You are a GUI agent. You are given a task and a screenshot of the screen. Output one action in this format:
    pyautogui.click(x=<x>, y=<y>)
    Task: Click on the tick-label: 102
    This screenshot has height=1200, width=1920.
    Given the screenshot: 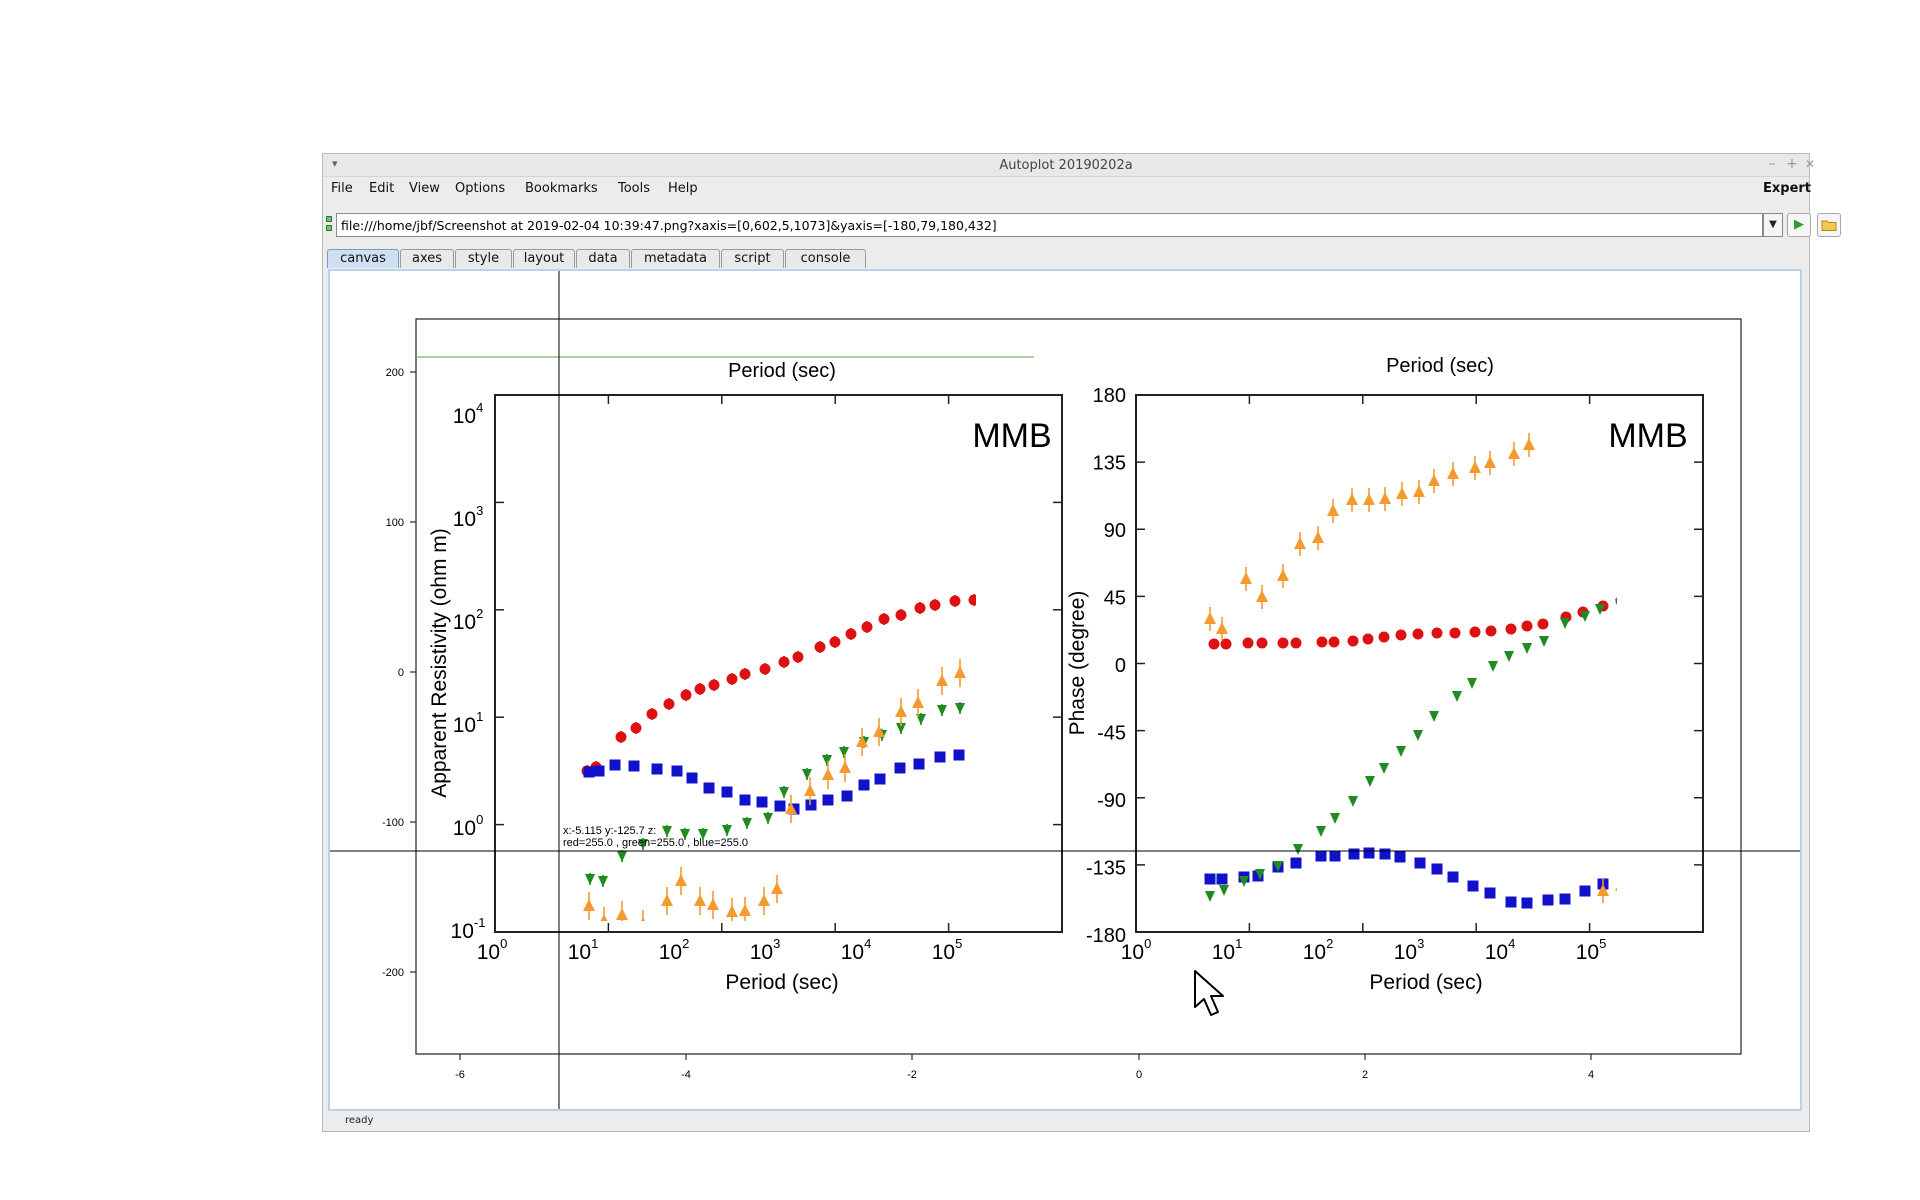 What is the action you would take?
    pyautogui.click(x=674, y=950)
    